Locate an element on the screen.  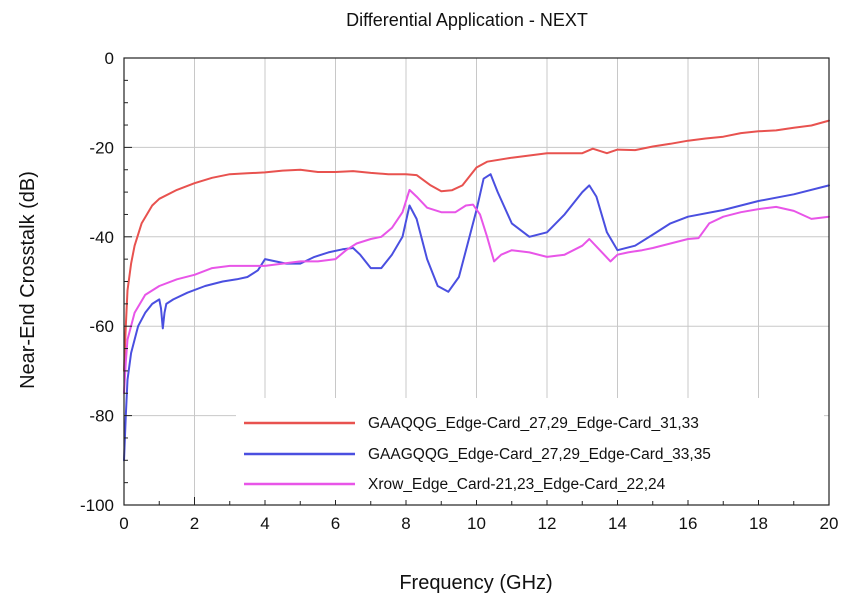
legend-label-3: Xrow_Edge_Card-21,23_Edge-Card_22,24 is located at coordinates (517, 484).